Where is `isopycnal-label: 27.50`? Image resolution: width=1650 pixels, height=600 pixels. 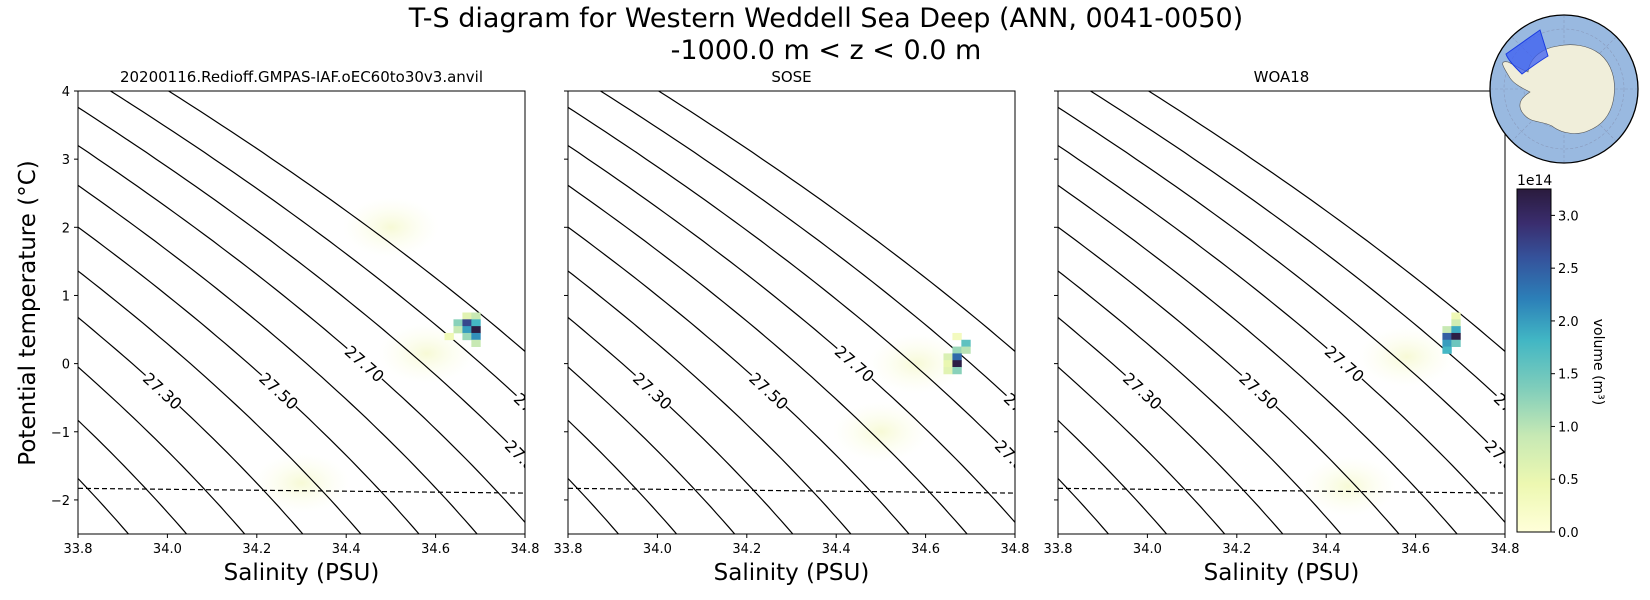
isopycnal-label: 27.50 is located at coordinates (1258, 391).